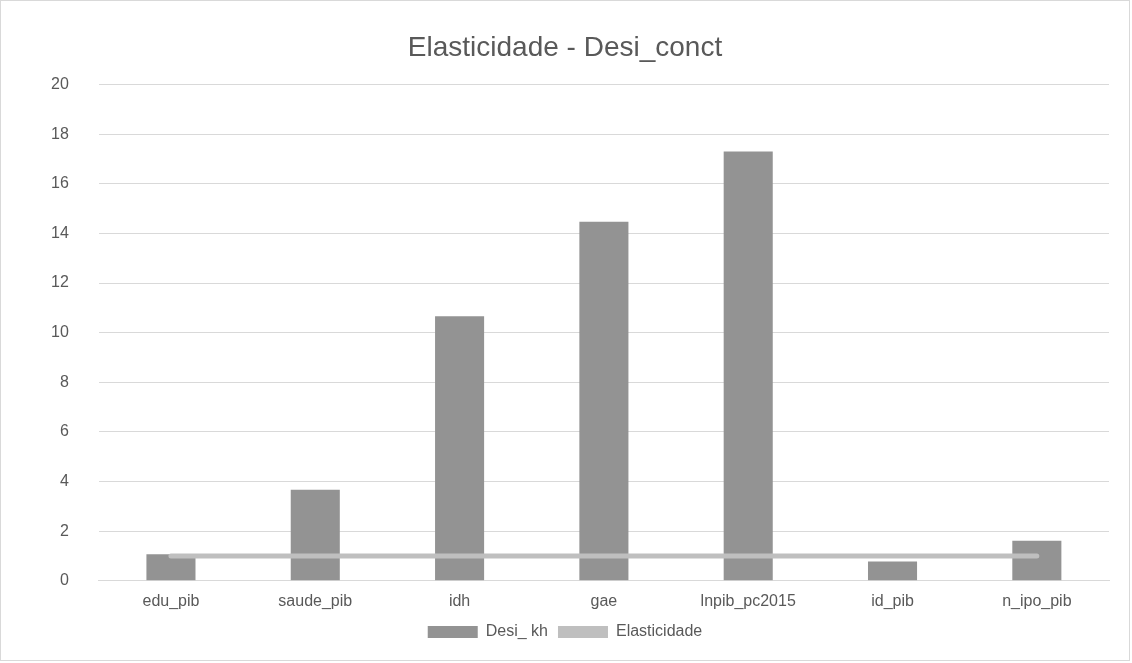 This screenshot has height=663, width=1132. I want to click on y-tick-label: 14, so click(60, 232).